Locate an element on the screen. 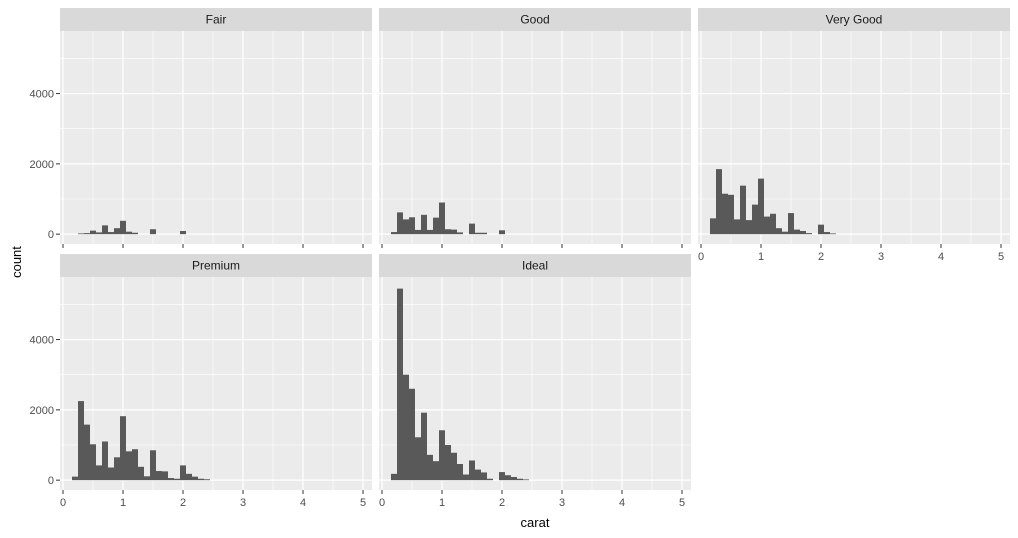  x-tick-label: 3 is located at coordinates (243, 503).